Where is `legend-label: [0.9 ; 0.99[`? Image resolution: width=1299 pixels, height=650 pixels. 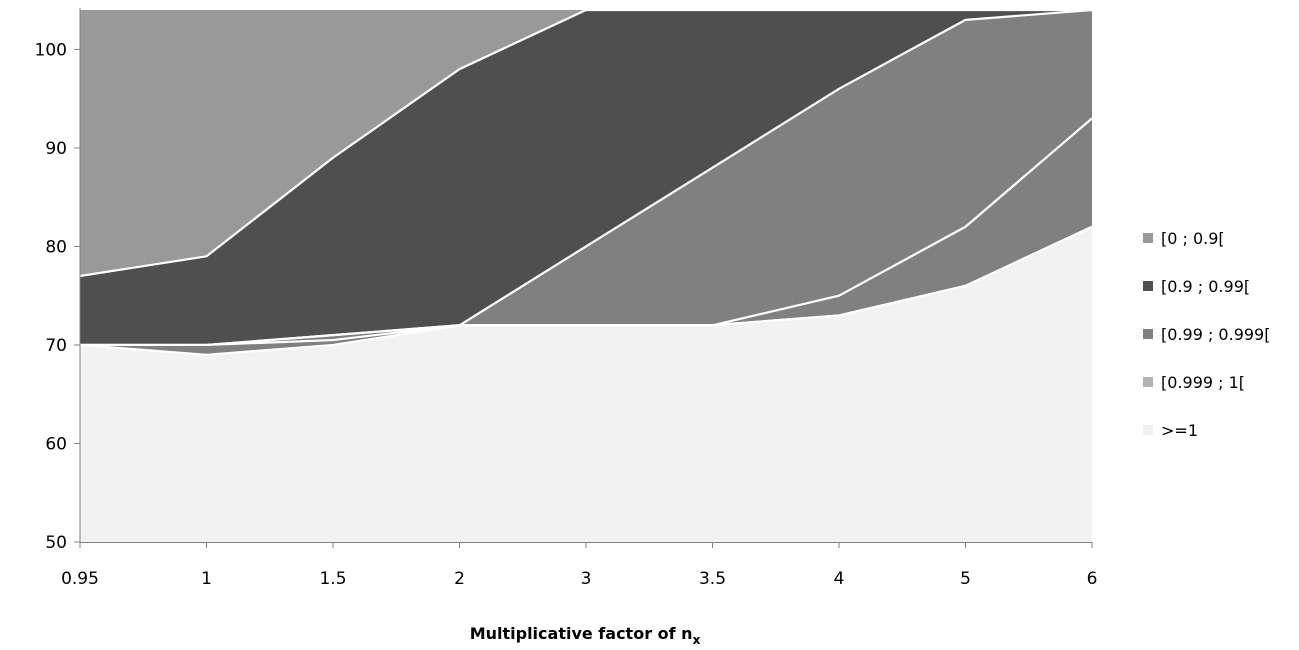
legend-label: [0.9 ; 0.99[ is located at coordinates (1205, 286).